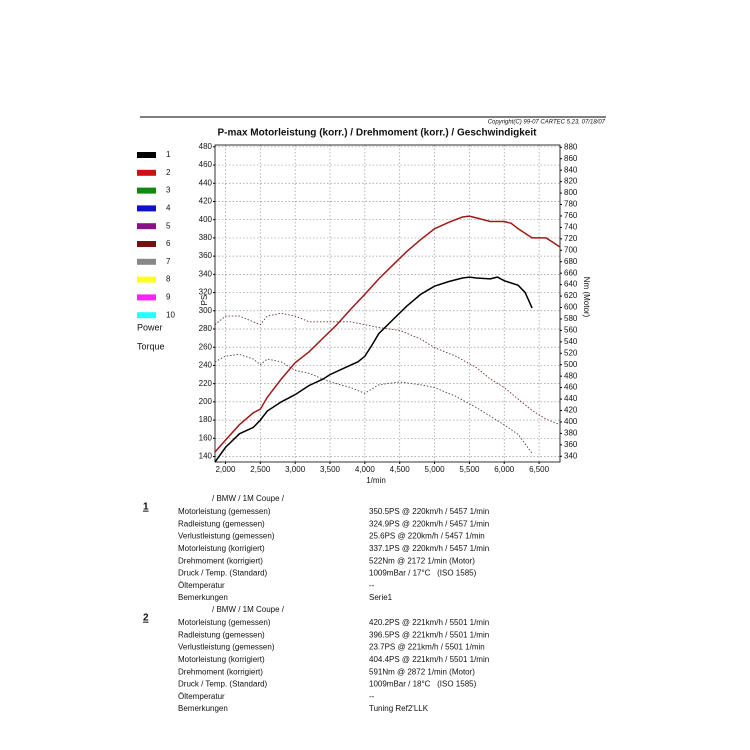 The height and width of the screenshot is (750, 750). I want to click on result-value: 404.4PS @ 221km/h / 5501 1/min, so click(429, 659).